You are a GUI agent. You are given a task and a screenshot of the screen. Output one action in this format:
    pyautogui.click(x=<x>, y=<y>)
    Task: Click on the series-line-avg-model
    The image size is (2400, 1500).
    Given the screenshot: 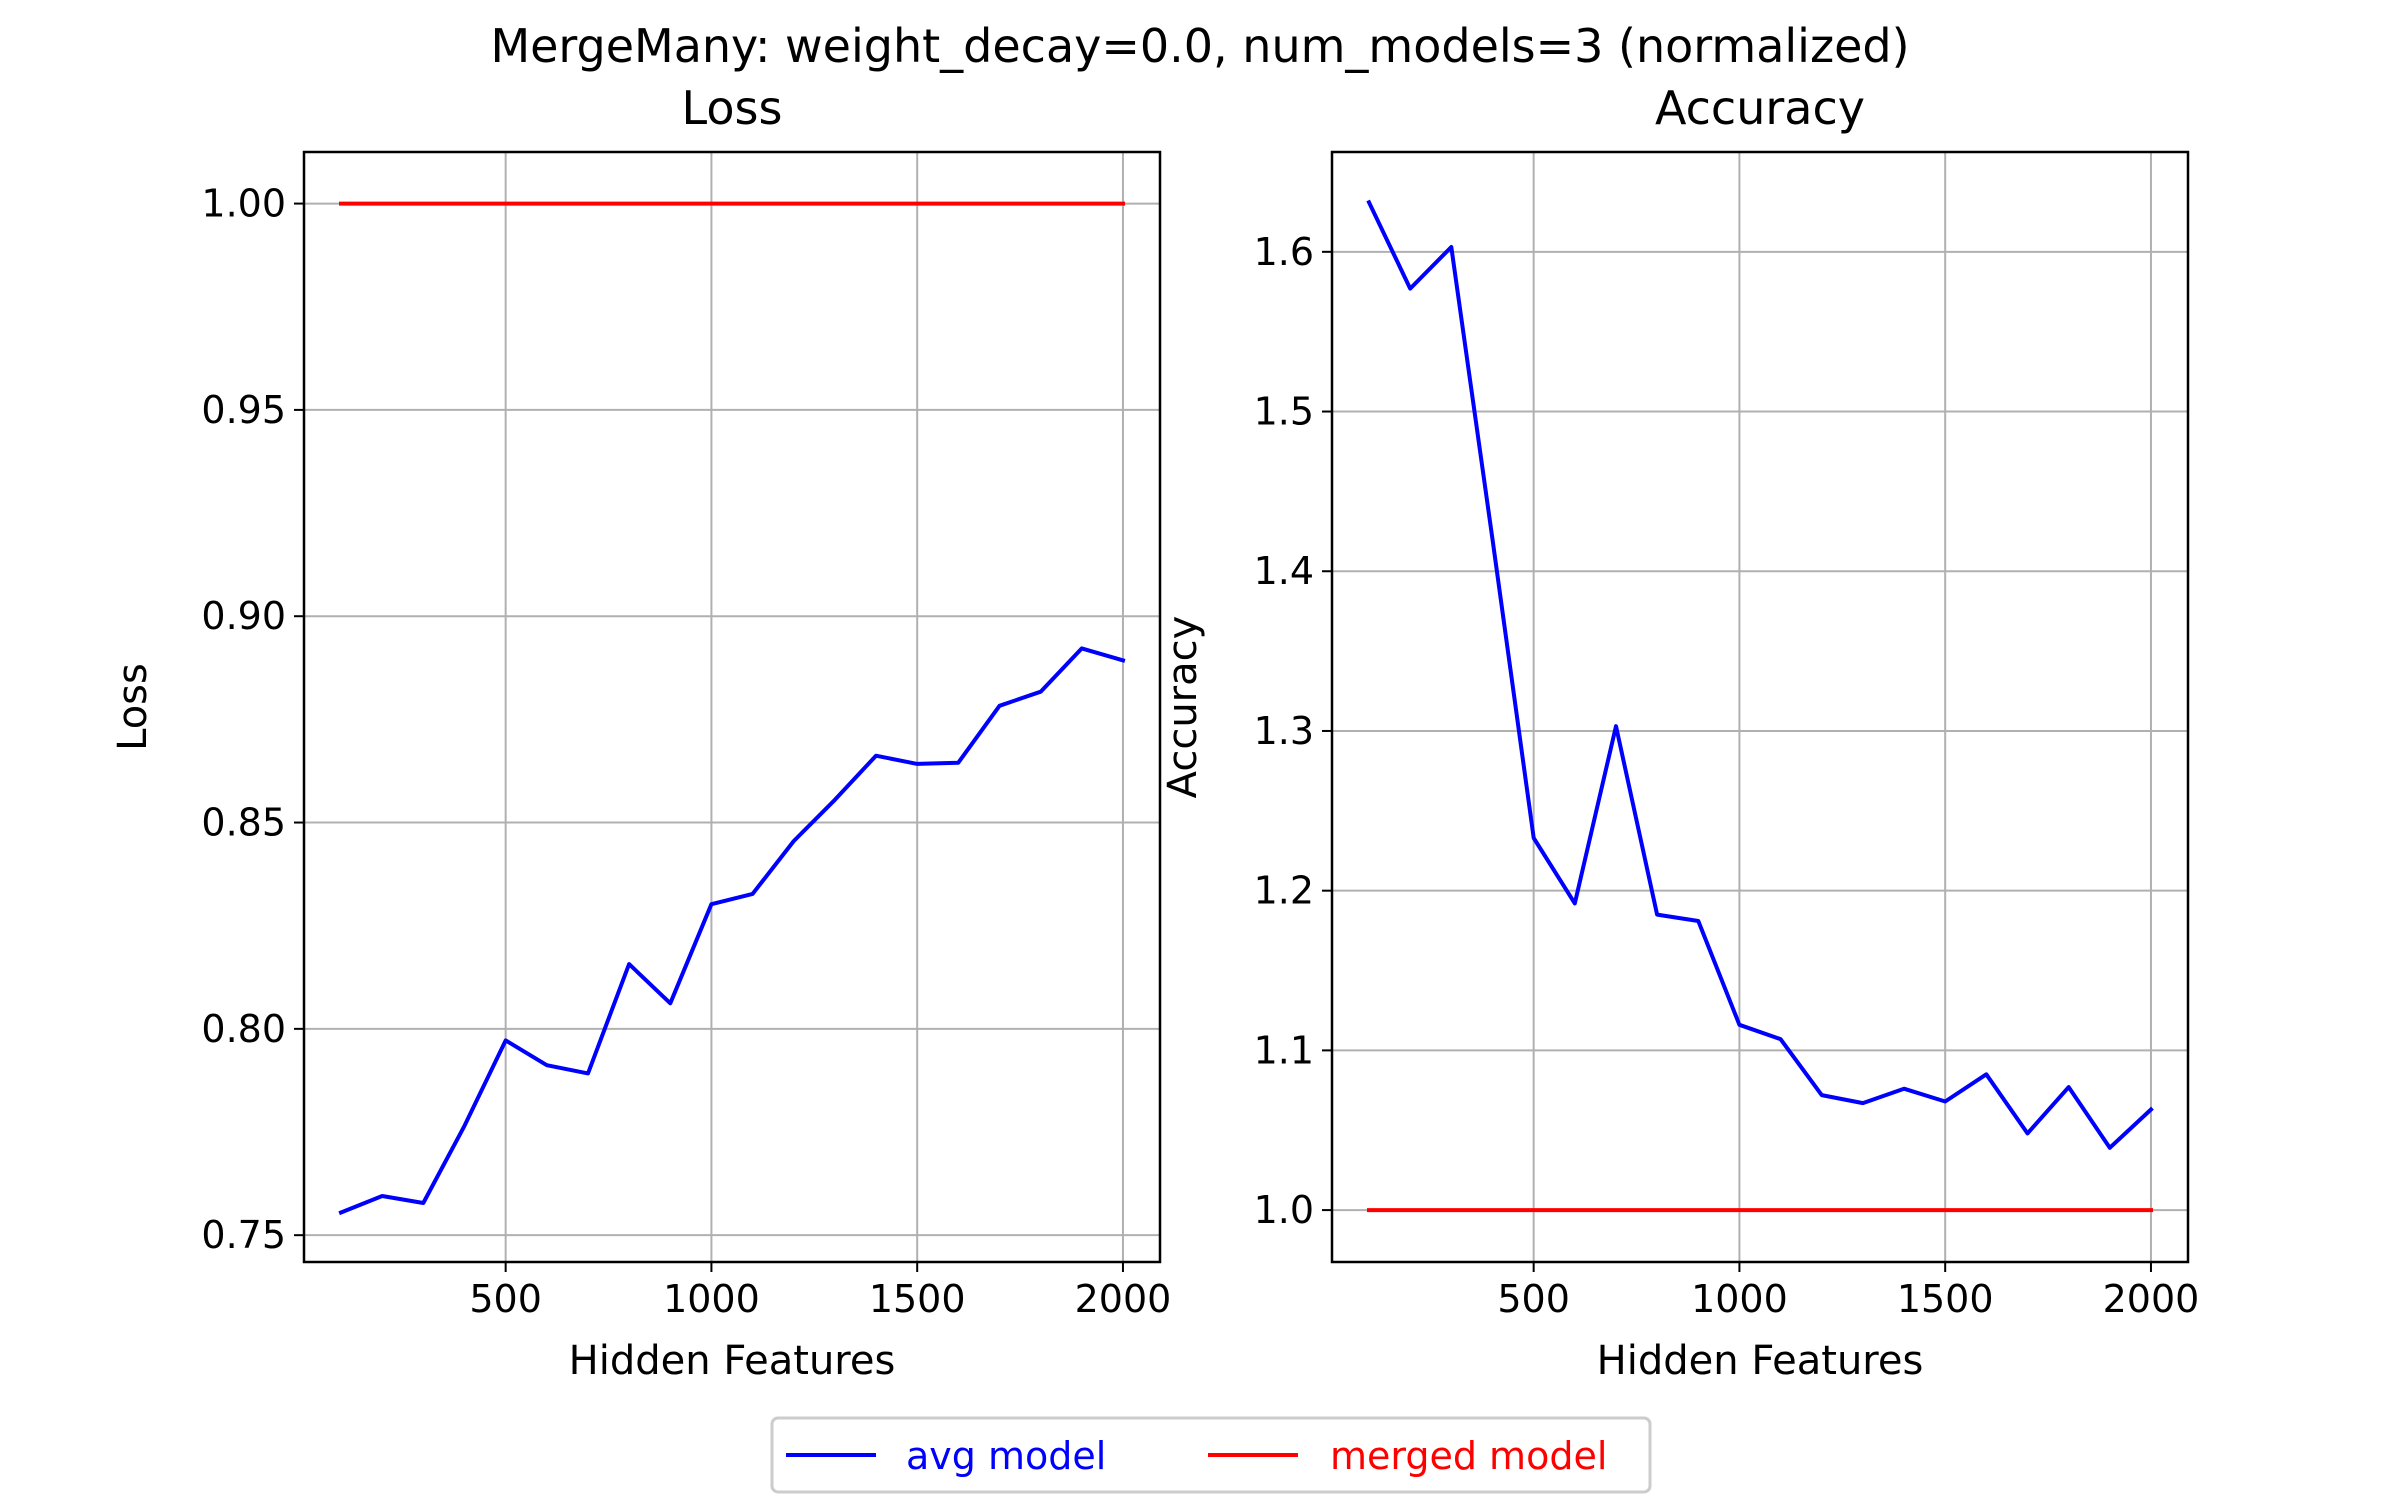 What is the action you would take?
    pyautogui.click(x=732, y=931)
    